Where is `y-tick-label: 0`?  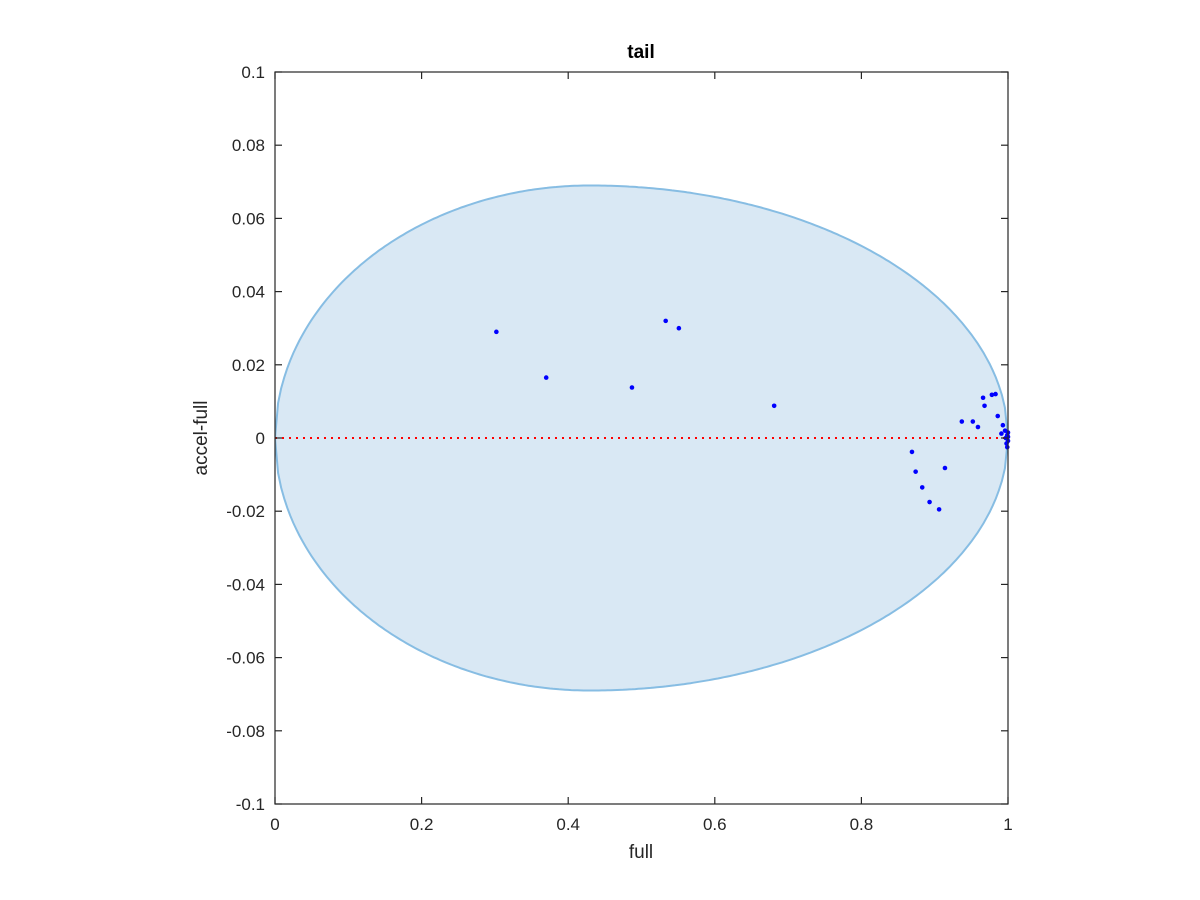
y-tick-label: 0 is located at coordinates (260, 438).